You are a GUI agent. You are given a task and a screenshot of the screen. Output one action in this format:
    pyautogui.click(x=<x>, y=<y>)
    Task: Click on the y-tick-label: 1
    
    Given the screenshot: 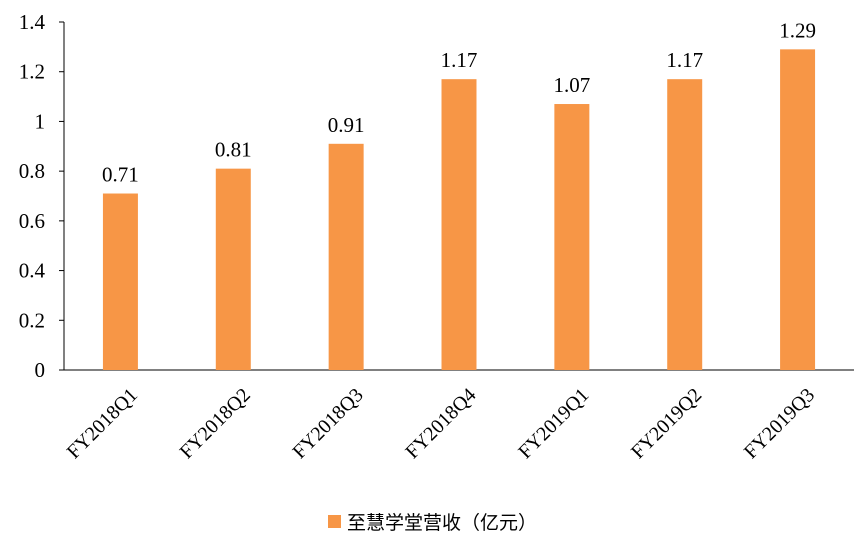 What is the action you would take?
    pyautogui.click(x=40, y=121)
    